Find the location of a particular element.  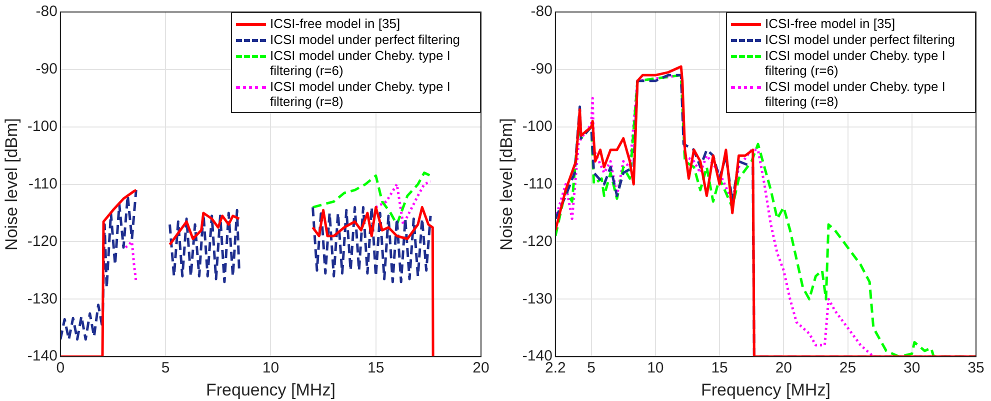

y-tick-label: -140 is located at coordinates (42, 356).